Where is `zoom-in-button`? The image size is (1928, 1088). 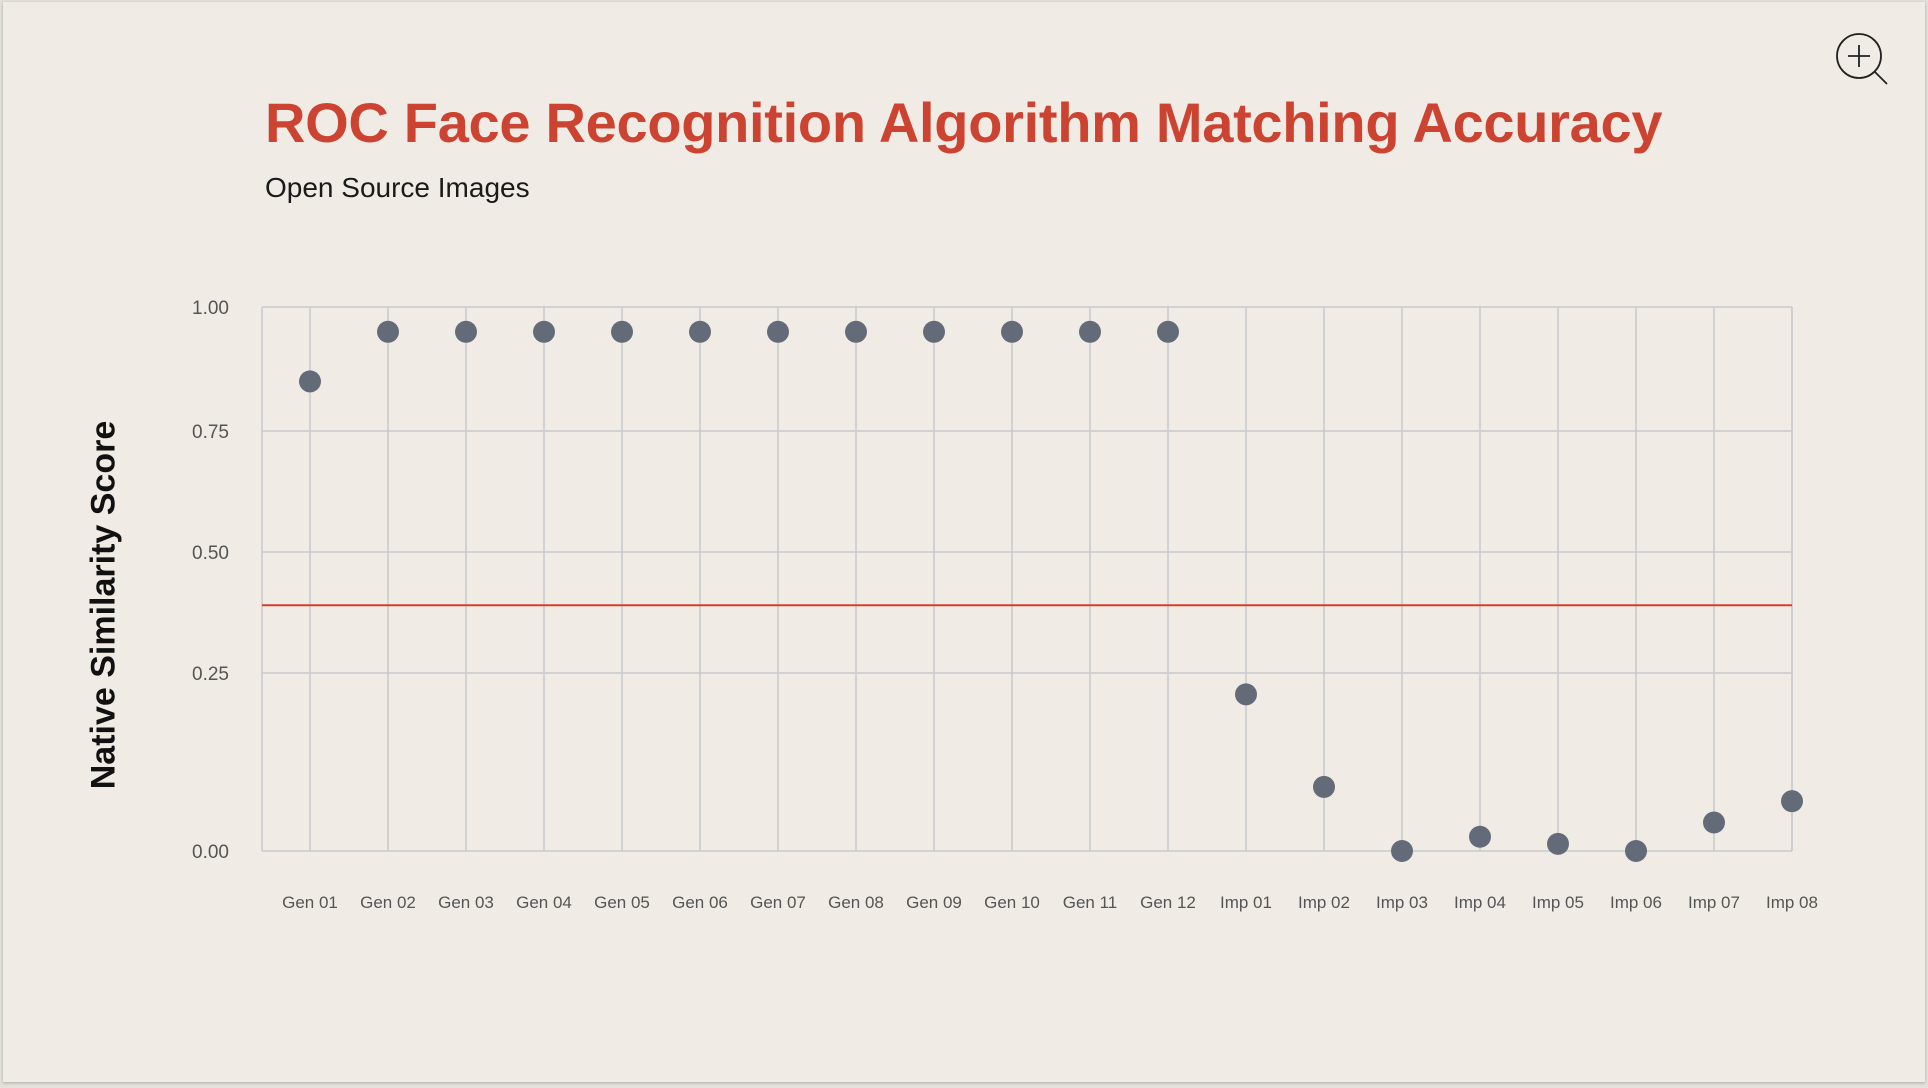
zoom-in-button is located at coordinates (1863, 60).